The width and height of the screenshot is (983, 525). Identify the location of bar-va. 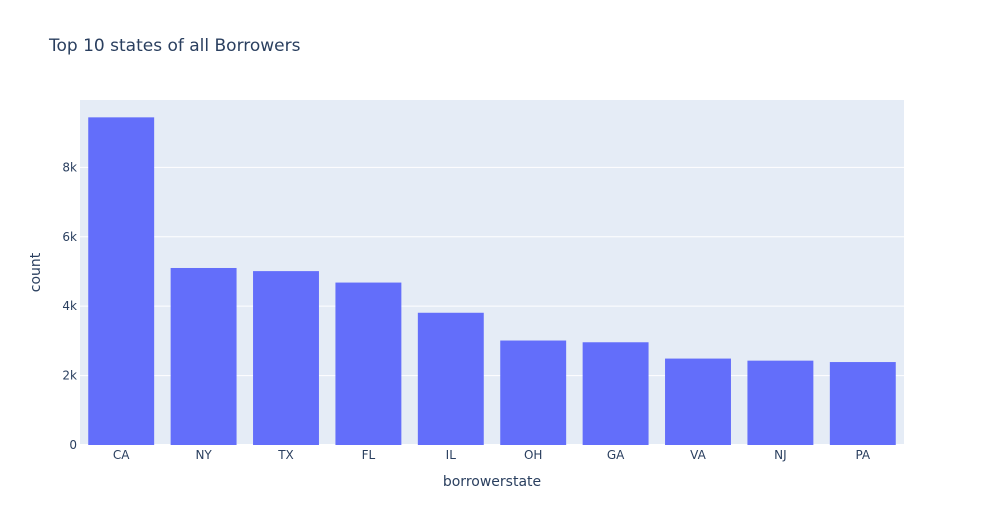
(698, 401).